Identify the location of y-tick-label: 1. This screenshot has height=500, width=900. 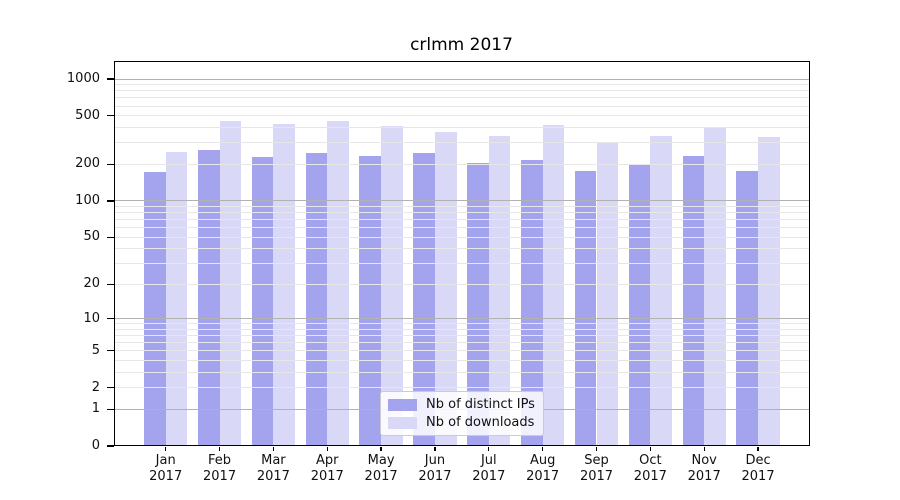
(95, 409).